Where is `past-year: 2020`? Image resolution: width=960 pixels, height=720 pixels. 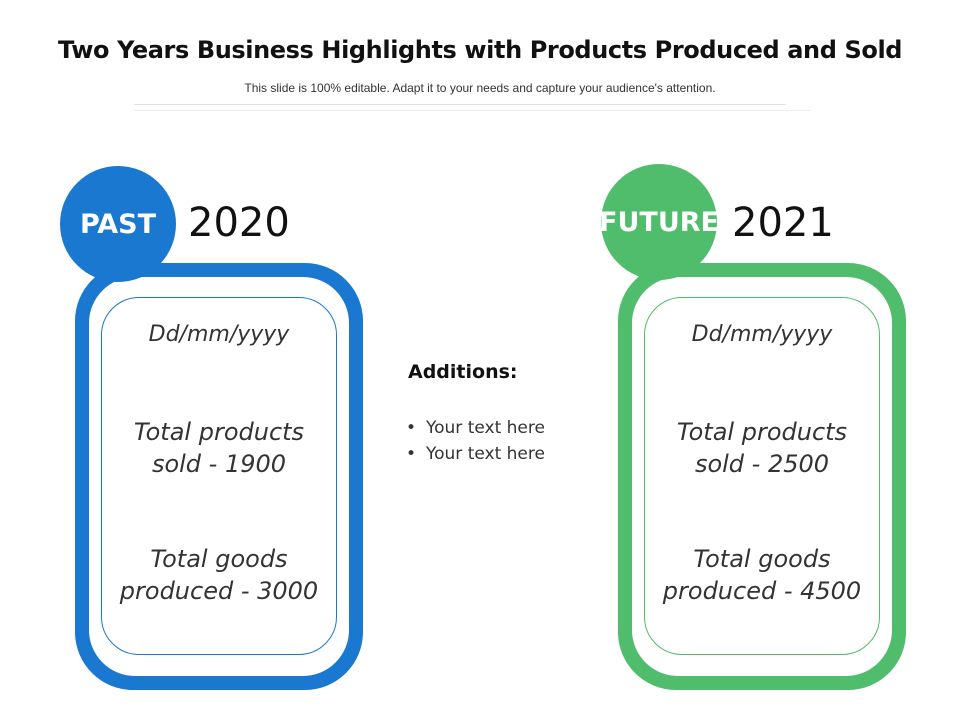
past-year: 2020 is located at coordinates (239, 223).